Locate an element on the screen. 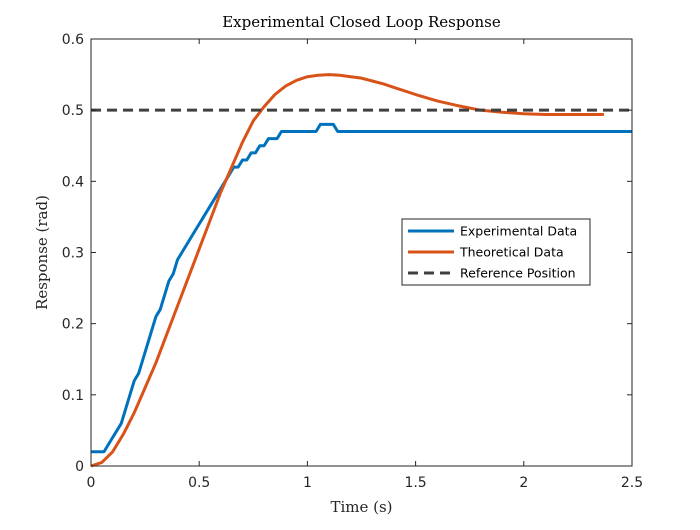 Image resolution: width=700 pixels, height=530 pixels. chart-title: Experimental Closed Loop Response is located at coordinates (361, 22).